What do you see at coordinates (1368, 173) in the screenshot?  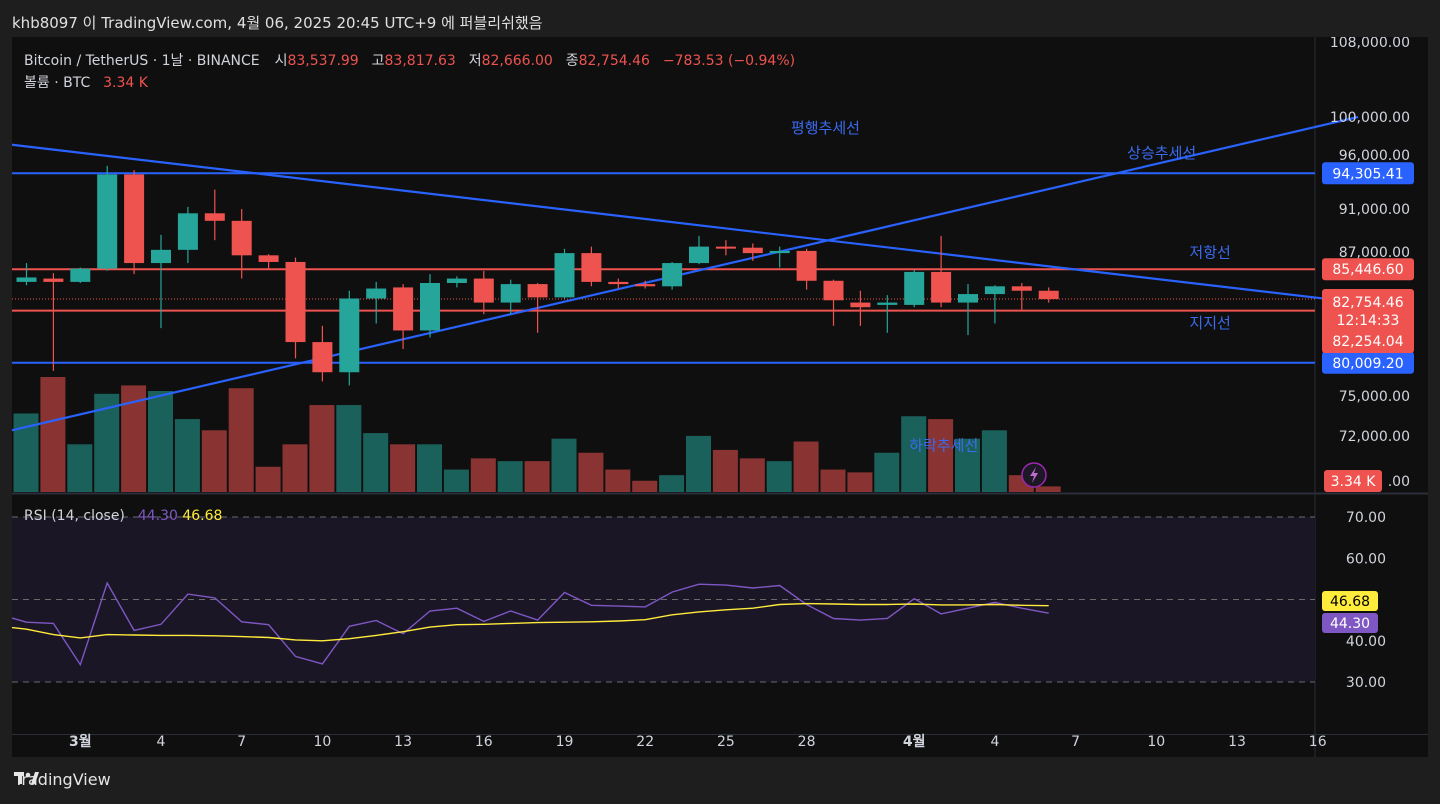 I see `price-badge-bg` at bounding box center [1368, 173].